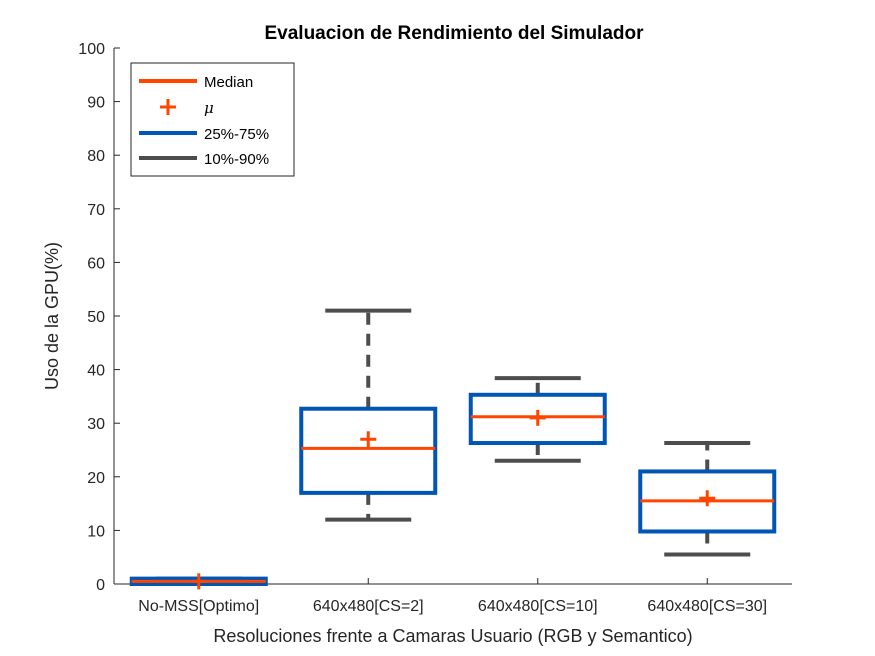 Image resolution: width=875 pixels, height=656 pixels. What do you see at coordinates (91, 49) in the screenshot?
I see `y-tick-label: 100` at bounding box center [91, 49].